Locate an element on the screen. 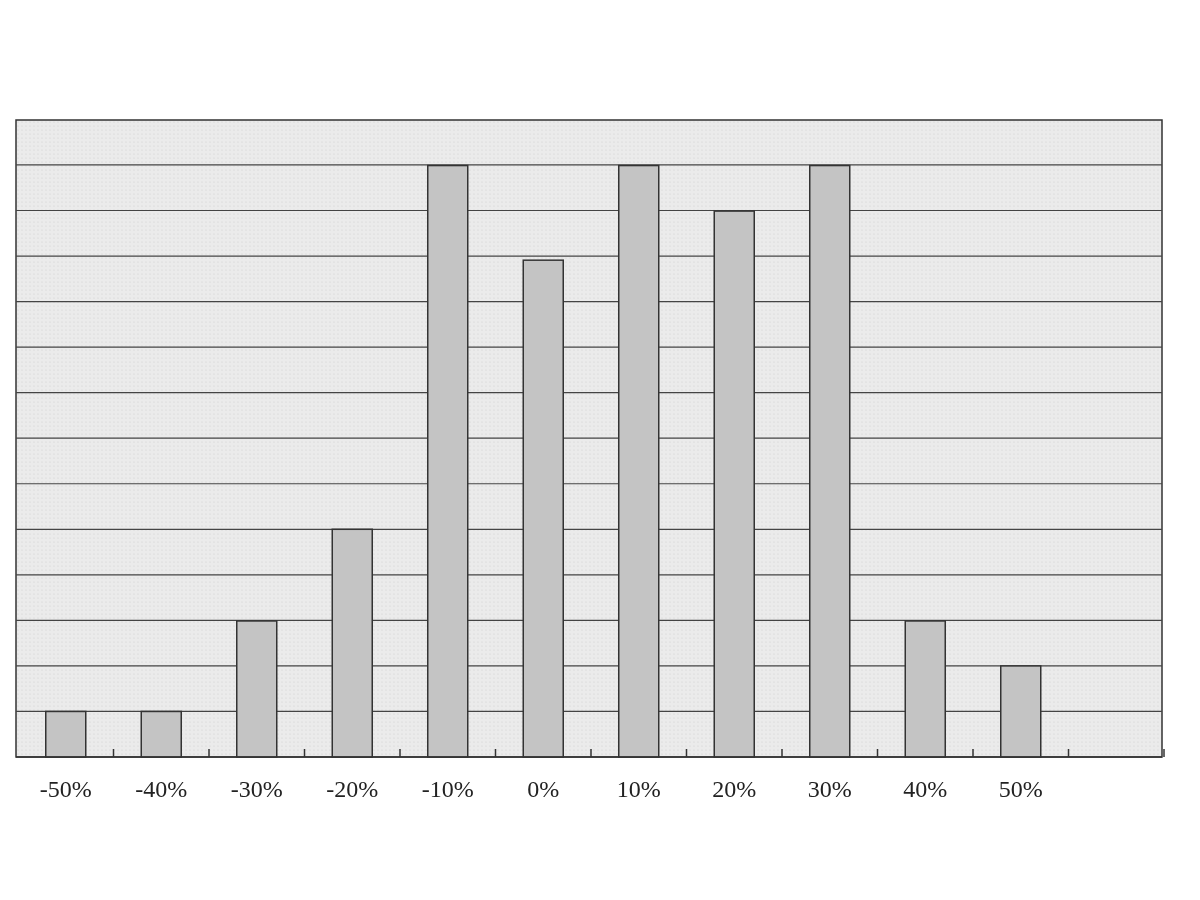 The width and height of the screenshot is (1200, 900). x-tick-label: -10% is located at coordinates (447, 789).